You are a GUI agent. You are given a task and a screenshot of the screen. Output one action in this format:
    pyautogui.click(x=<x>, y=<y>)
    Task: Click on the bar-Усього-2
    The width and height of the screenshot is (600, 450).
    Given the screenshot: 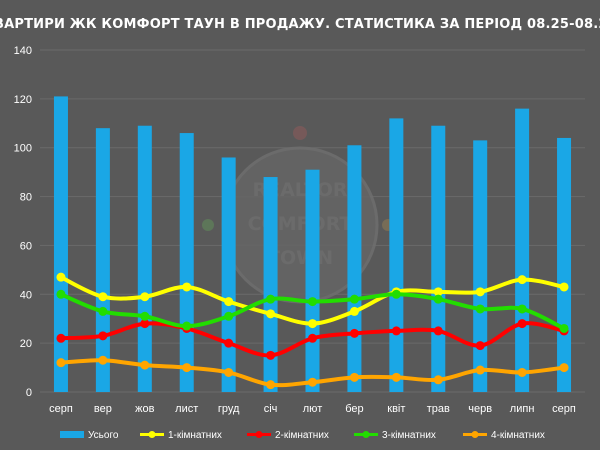 What is the action you would take?
    pyautogui.click(x=144, y=258)
    